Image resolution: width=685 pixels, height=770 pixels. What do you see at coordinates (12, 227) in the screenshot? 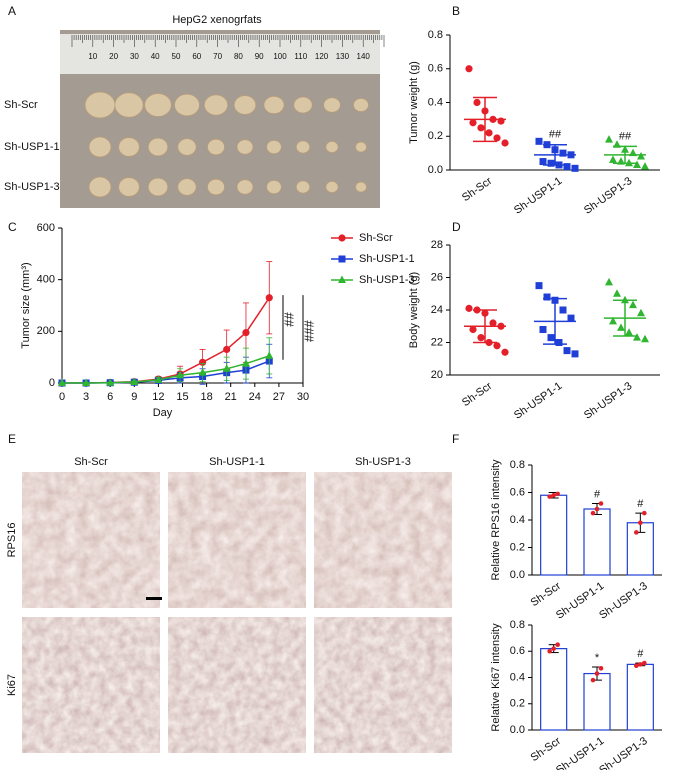
I see `panel-label: C` at bounding box center [12, 227].